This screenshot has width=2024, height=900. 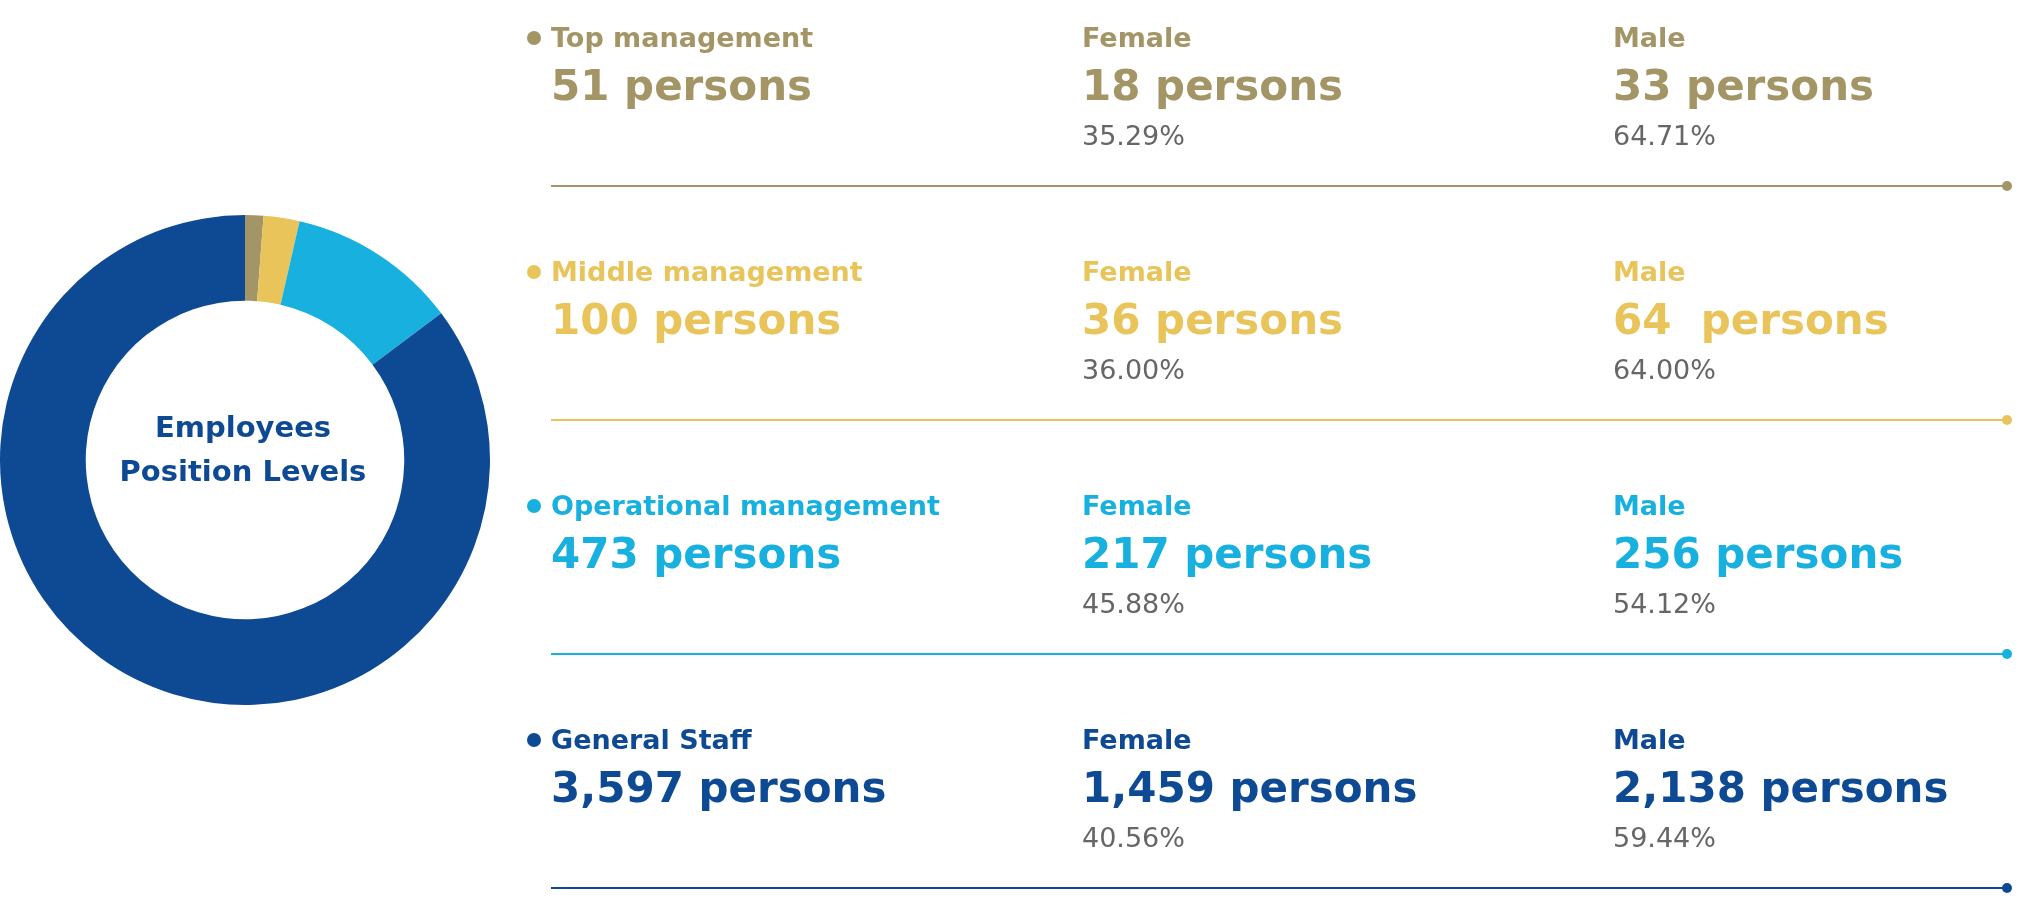 What do you see at coordinates (682, 37) in the screenshot?
I see `legend-label: Top management` at bounding box center [682, 37].